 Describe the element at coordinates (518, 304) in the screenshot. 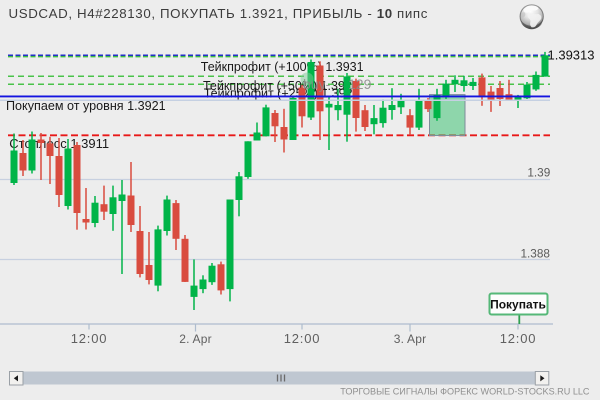

I see `svg-text: Покупать` at that location.